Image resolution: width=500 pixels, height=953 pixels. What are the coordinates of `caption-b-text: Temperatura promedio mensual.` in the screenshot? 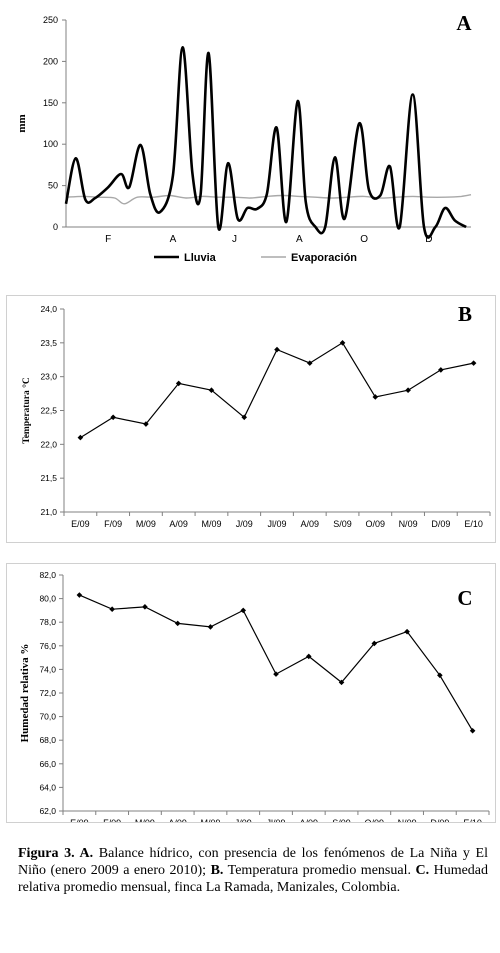 It's located at (319, 870).